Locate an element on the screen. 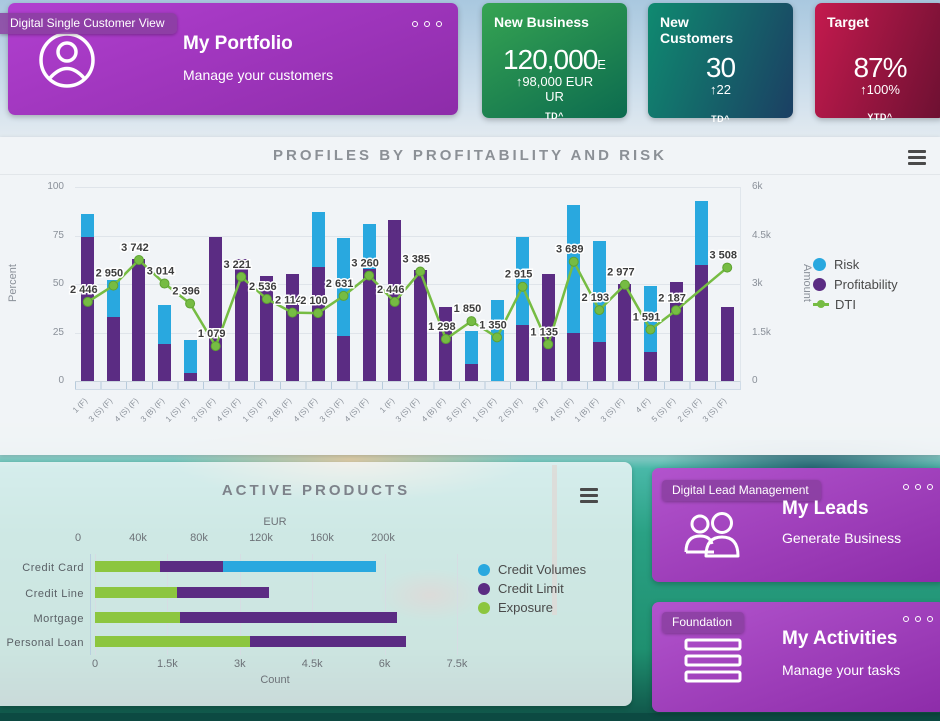 The height and width of the screenshot is (721, 940). target-title: Target is located at coordinates (848, 22).